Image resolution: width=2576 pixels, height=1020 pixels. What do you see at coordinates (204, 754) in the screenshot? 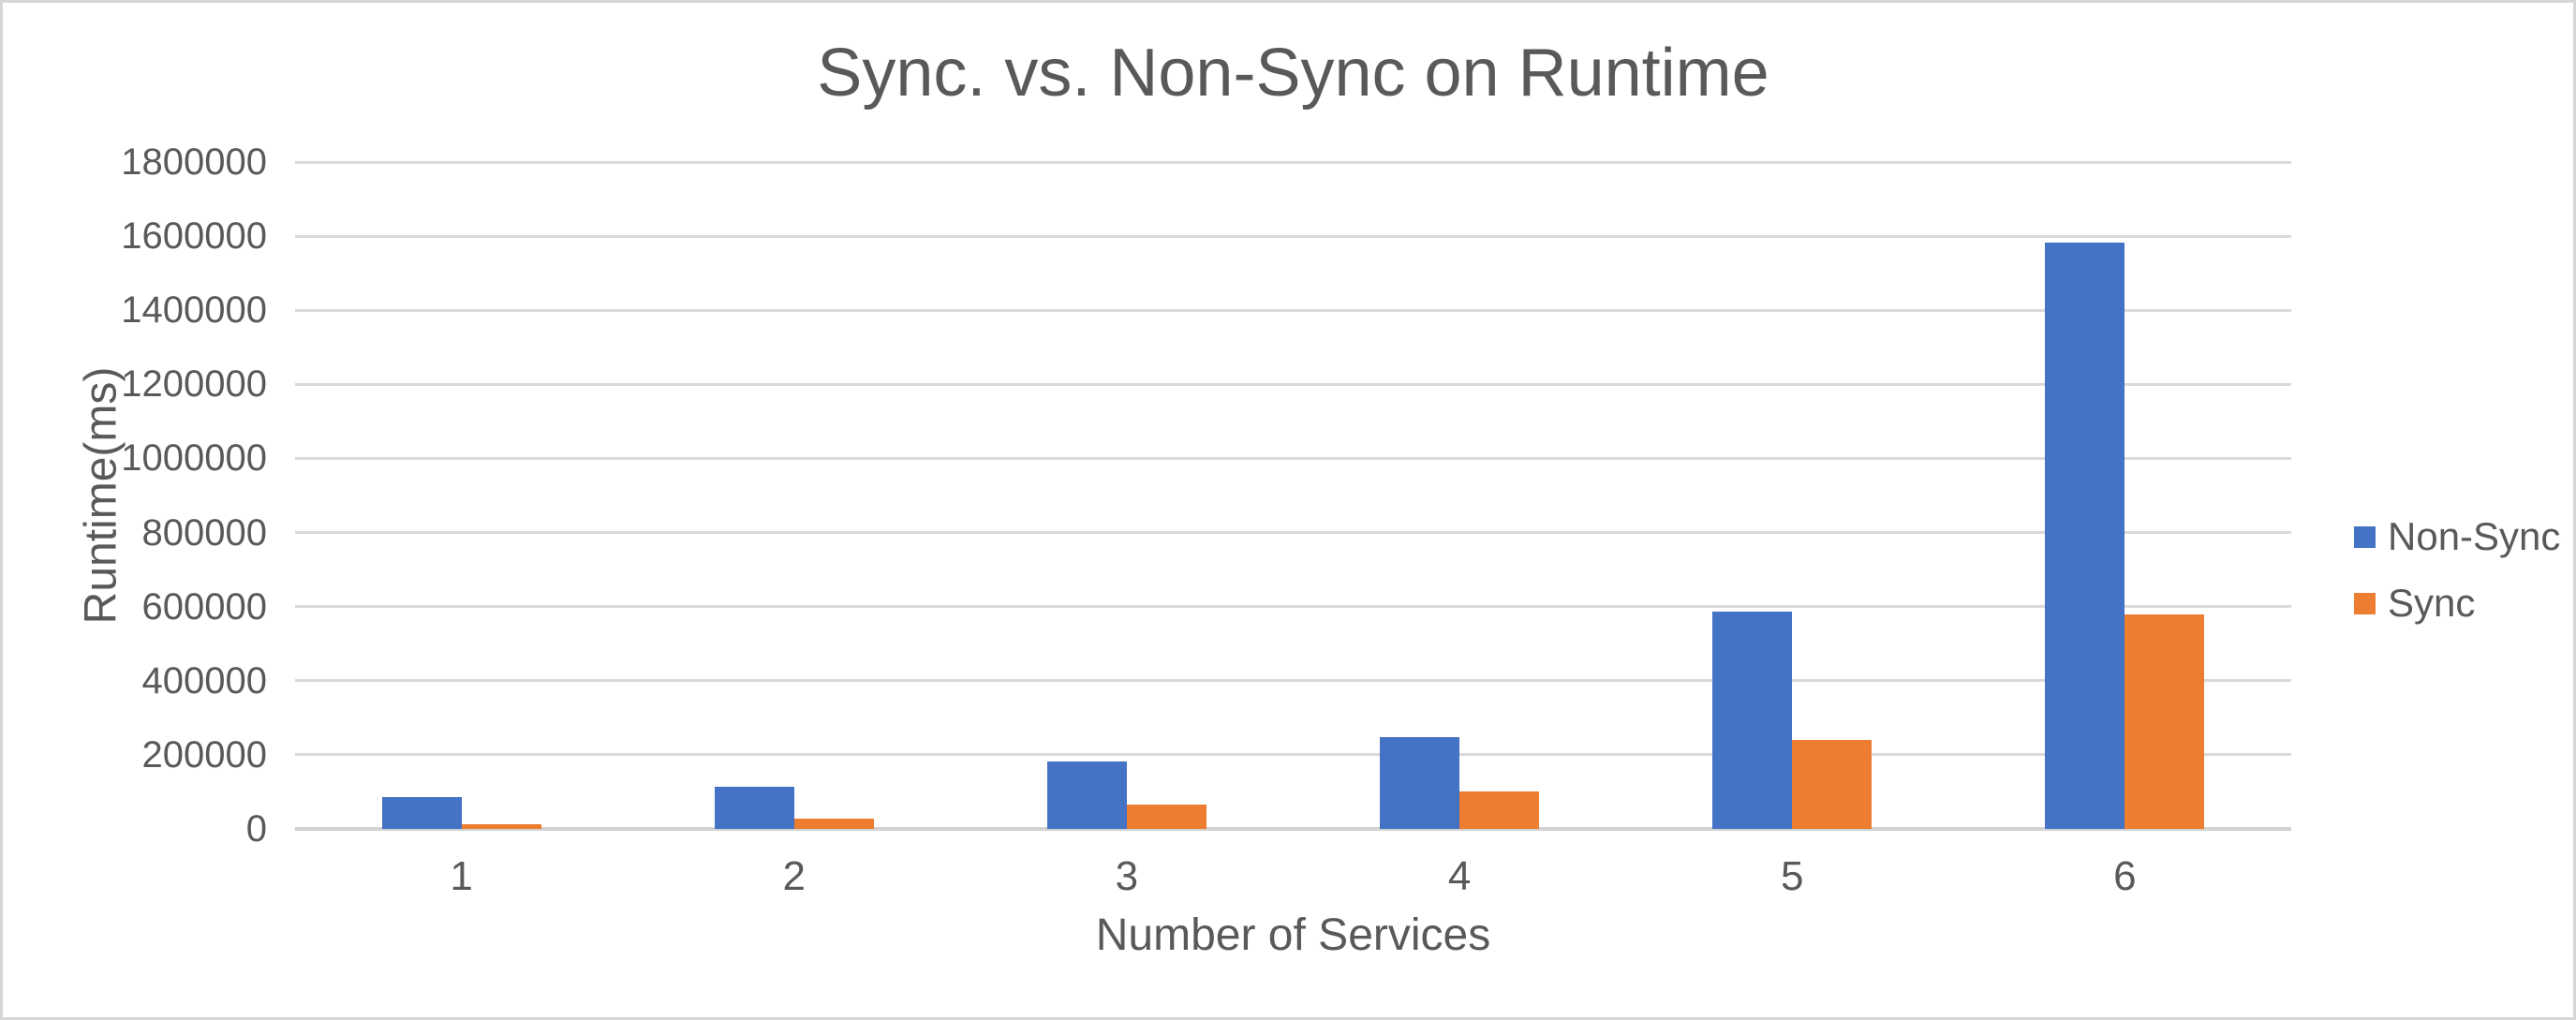
I see `ytick-label-200000: 200000` at bounding box center [204, 754].